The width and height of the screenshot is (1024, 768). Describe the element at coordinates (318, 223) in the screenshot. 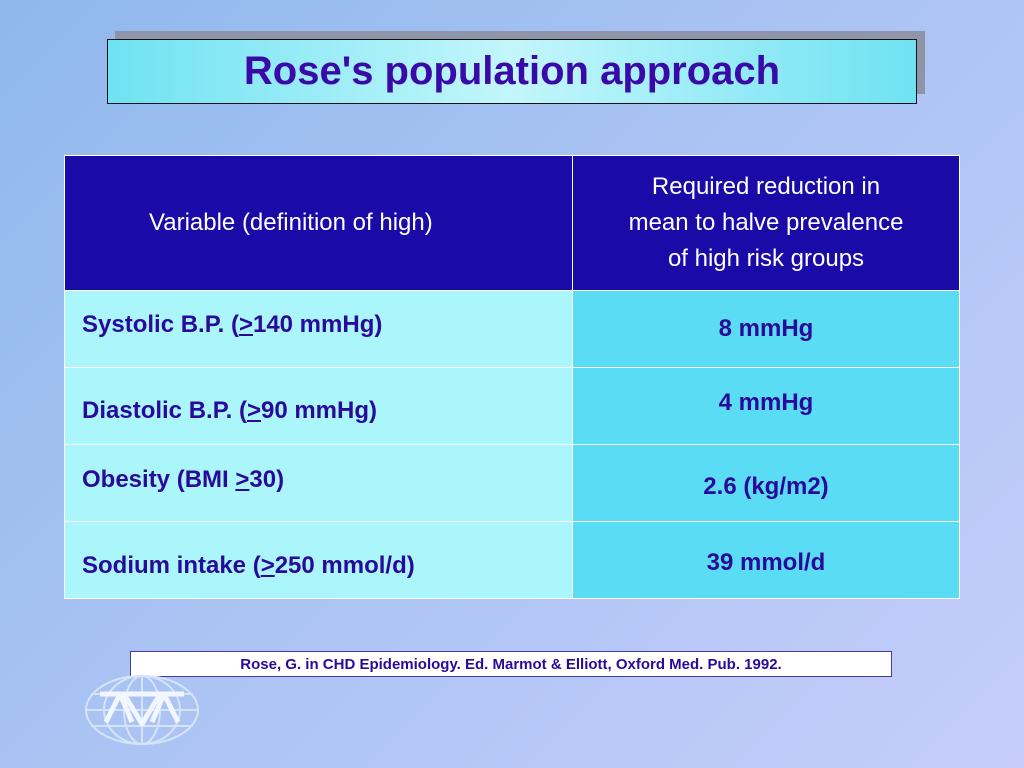

I see `header-variable: Variable (definition of high)` at that location.